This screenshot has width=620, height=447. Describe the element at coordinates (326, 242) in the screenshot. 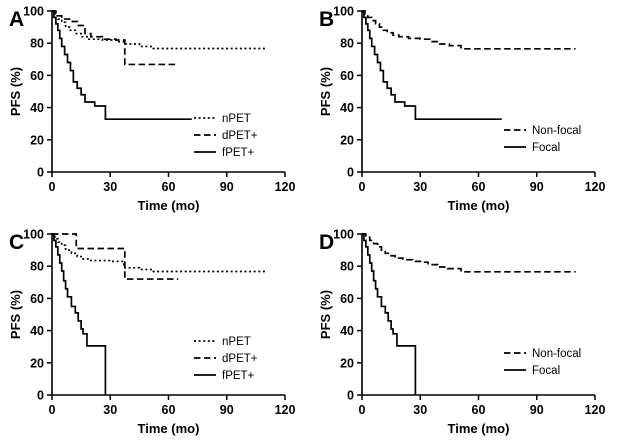

I see `panel-letter: D` at that location.